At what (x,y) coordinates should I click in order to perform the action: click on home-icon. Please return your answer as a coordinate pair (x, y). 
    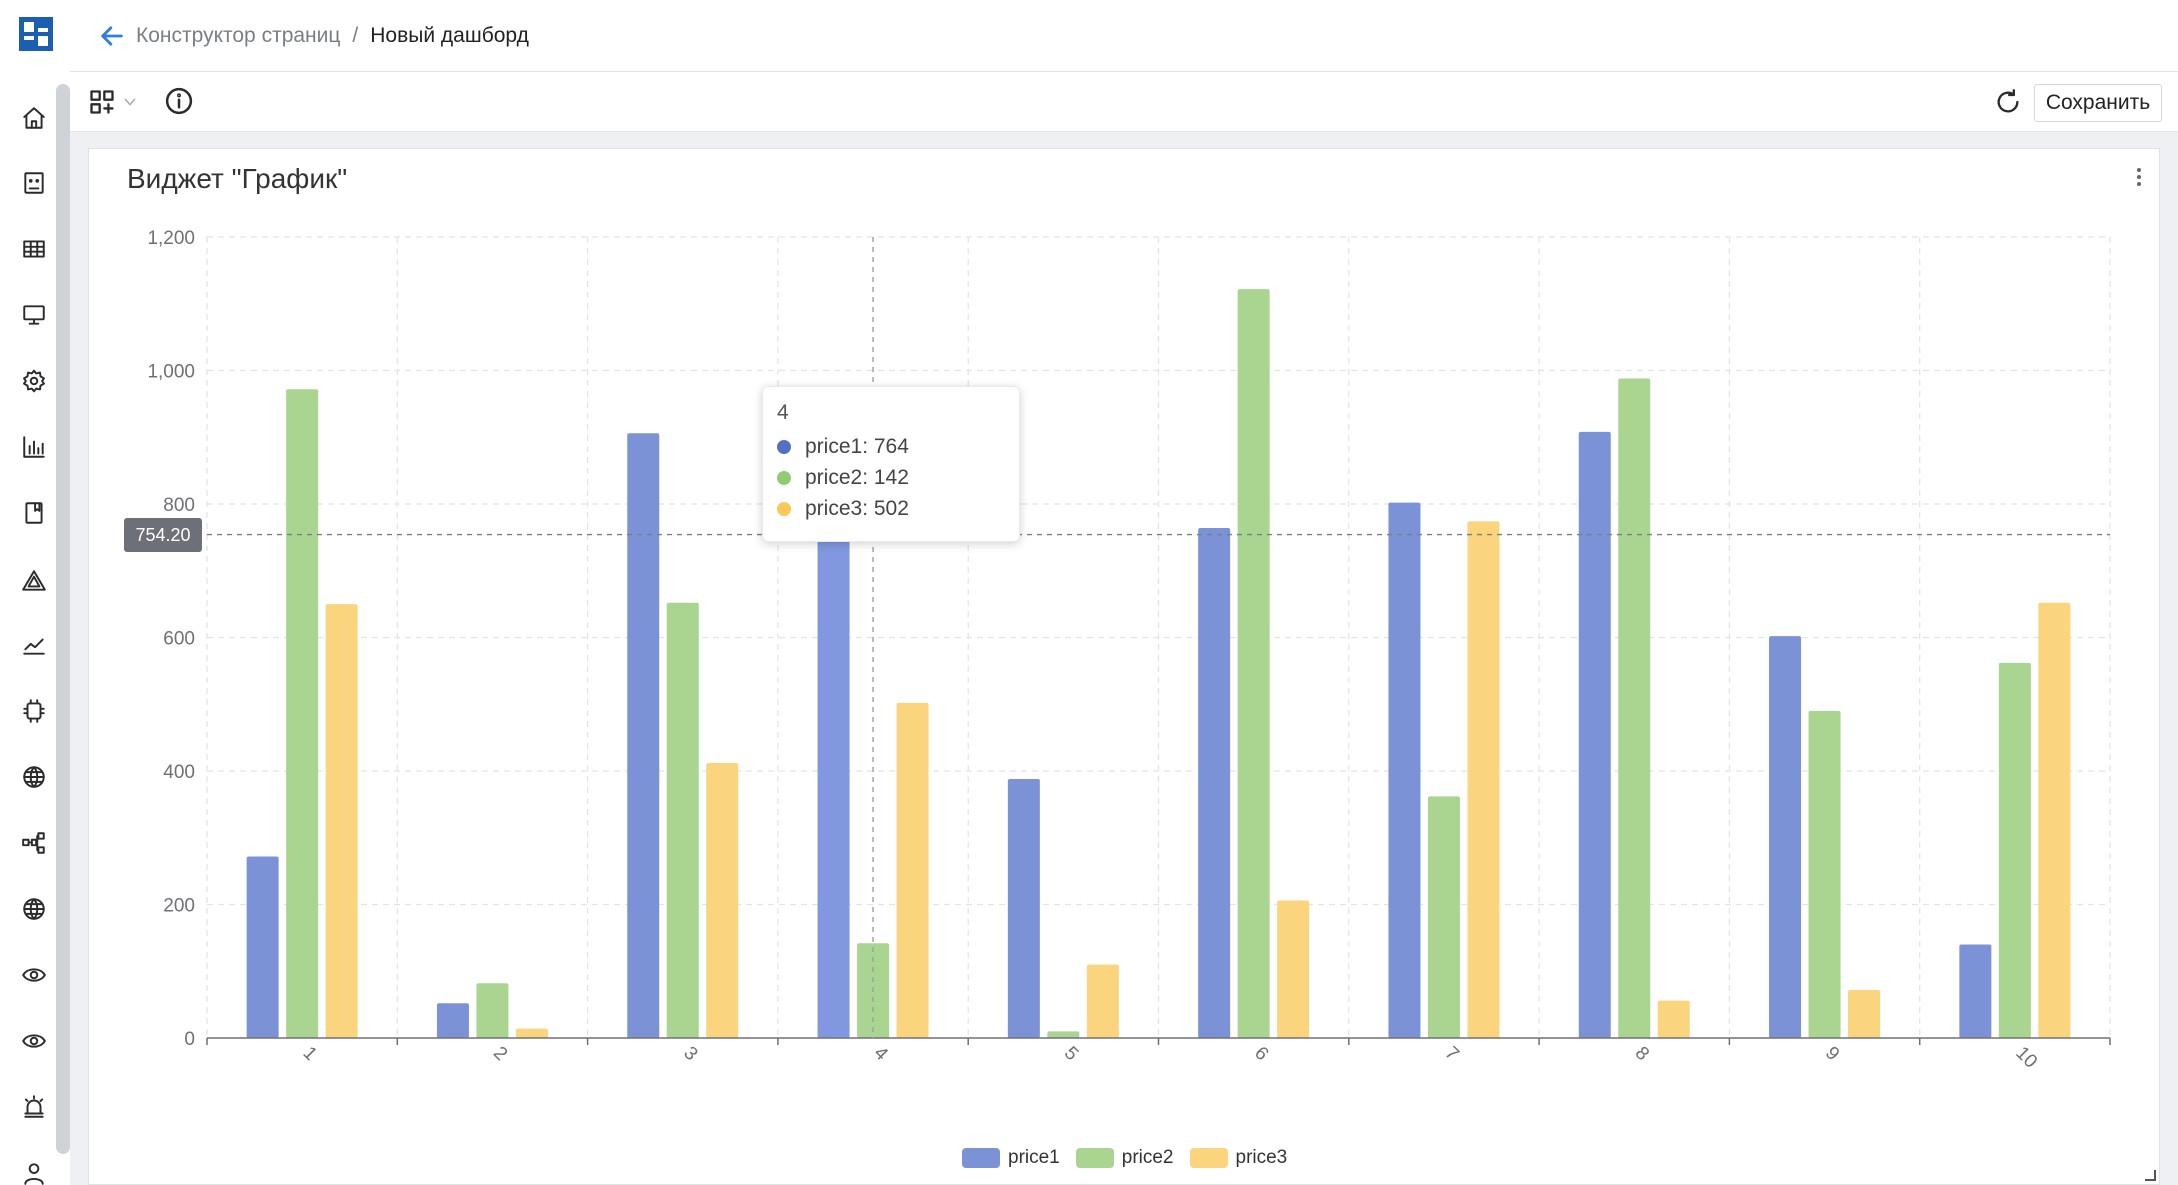
    Looking at the image, I should click on (34, 118).